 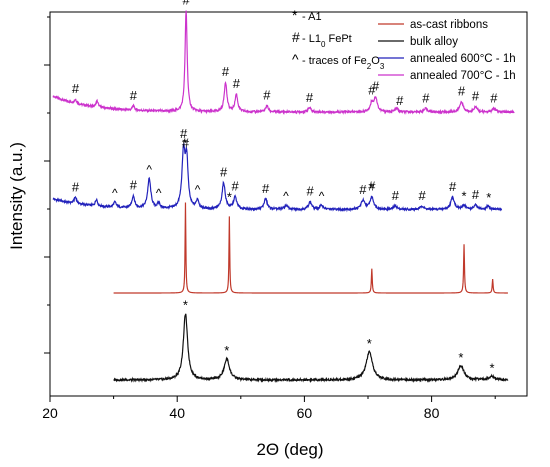 What do you see at coordinates (434, 42) in the screenshot?
I see `legend-label: bulk alloy` at bounding box center [434, 42].